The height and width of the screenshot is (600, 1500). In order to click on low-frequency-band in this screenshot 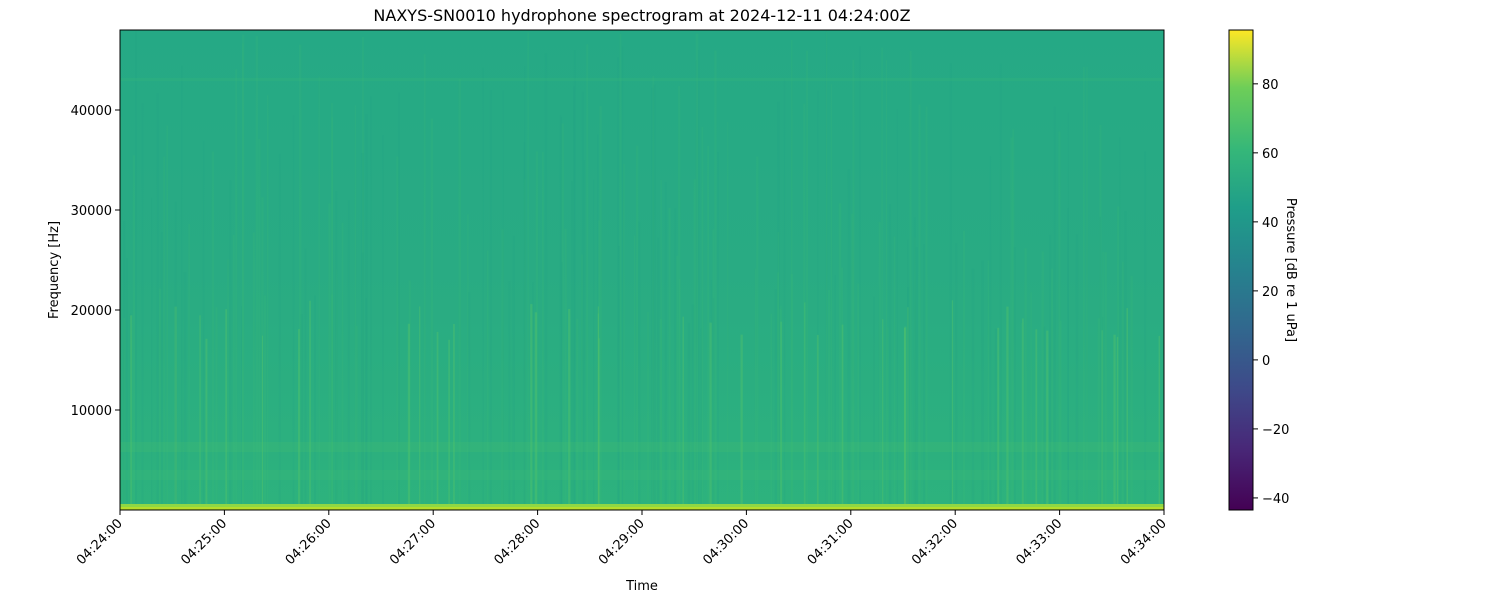, I will do `click(642, 508)`.